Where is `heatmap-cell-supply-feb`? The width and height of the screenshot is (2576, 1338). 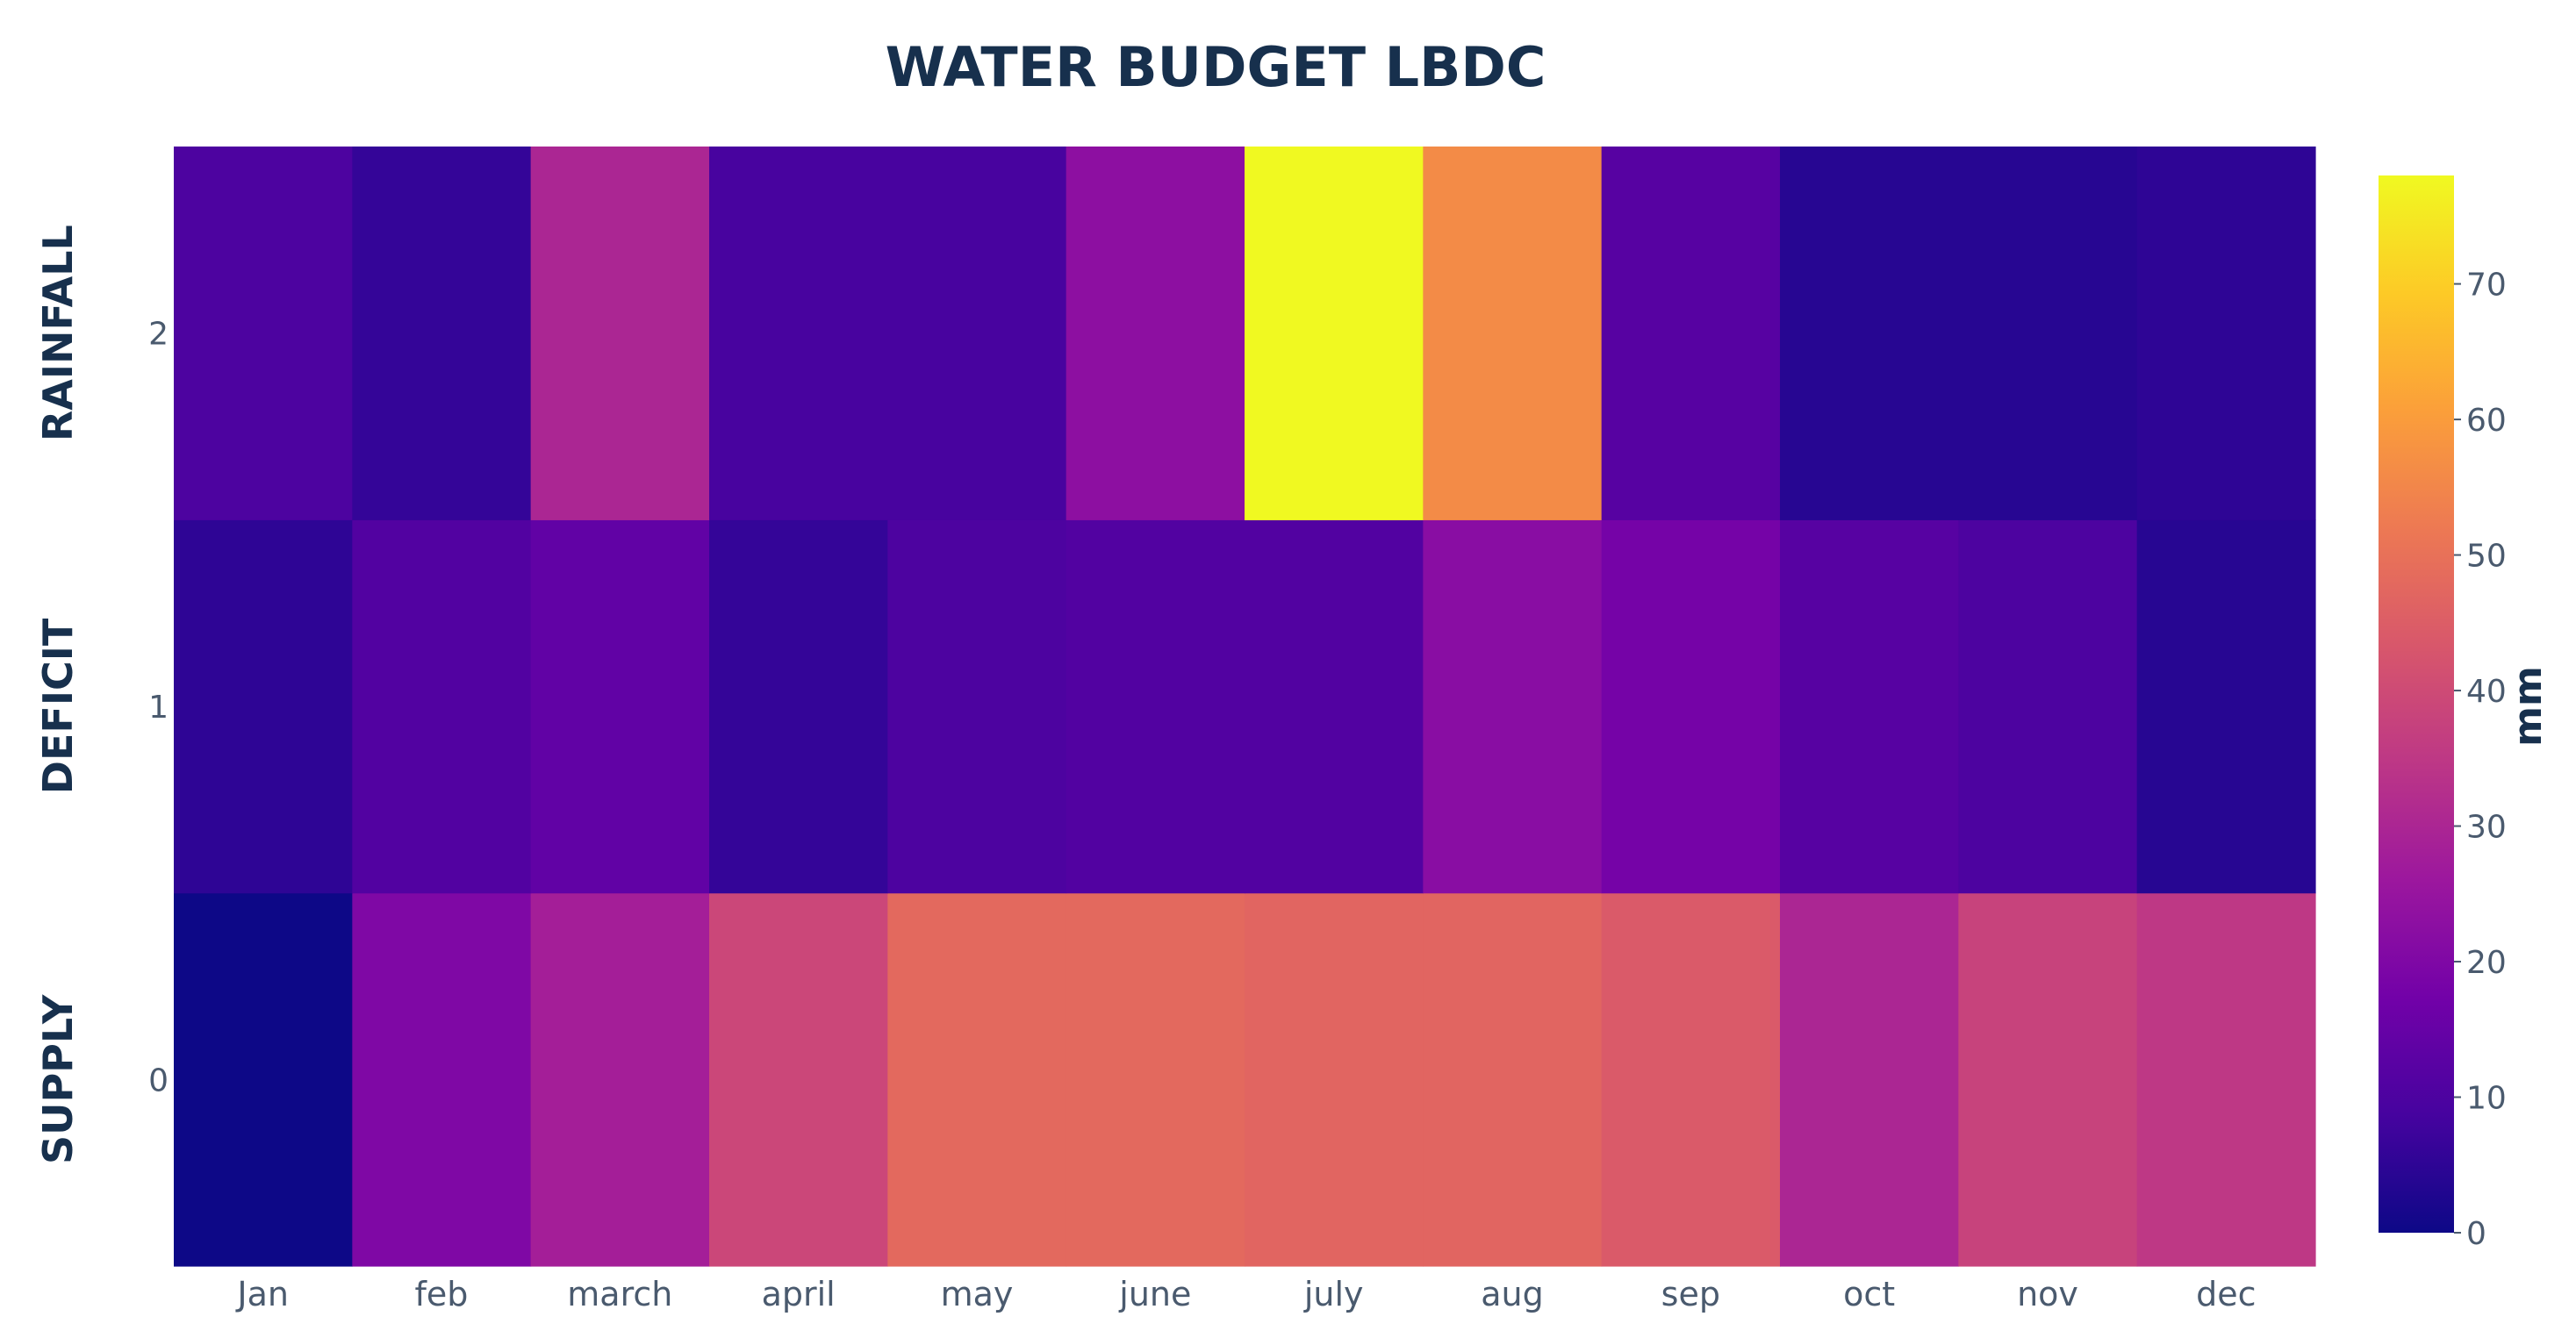 heatmap-cell-supply-feb is located at coordinates (442, 1079).